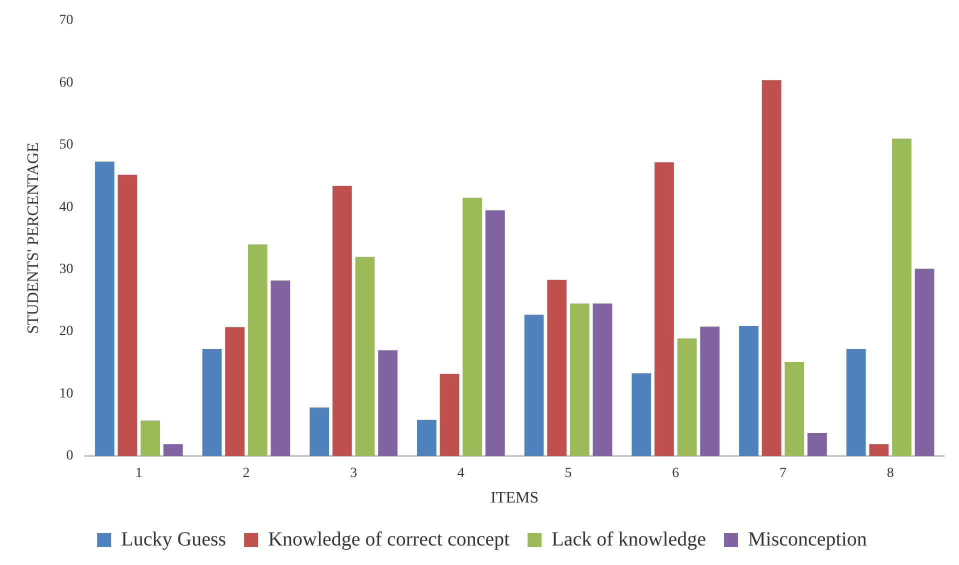 This screenshot has width=959, height=565. I want to click on x-tick-label: 1, so click(138, 474).